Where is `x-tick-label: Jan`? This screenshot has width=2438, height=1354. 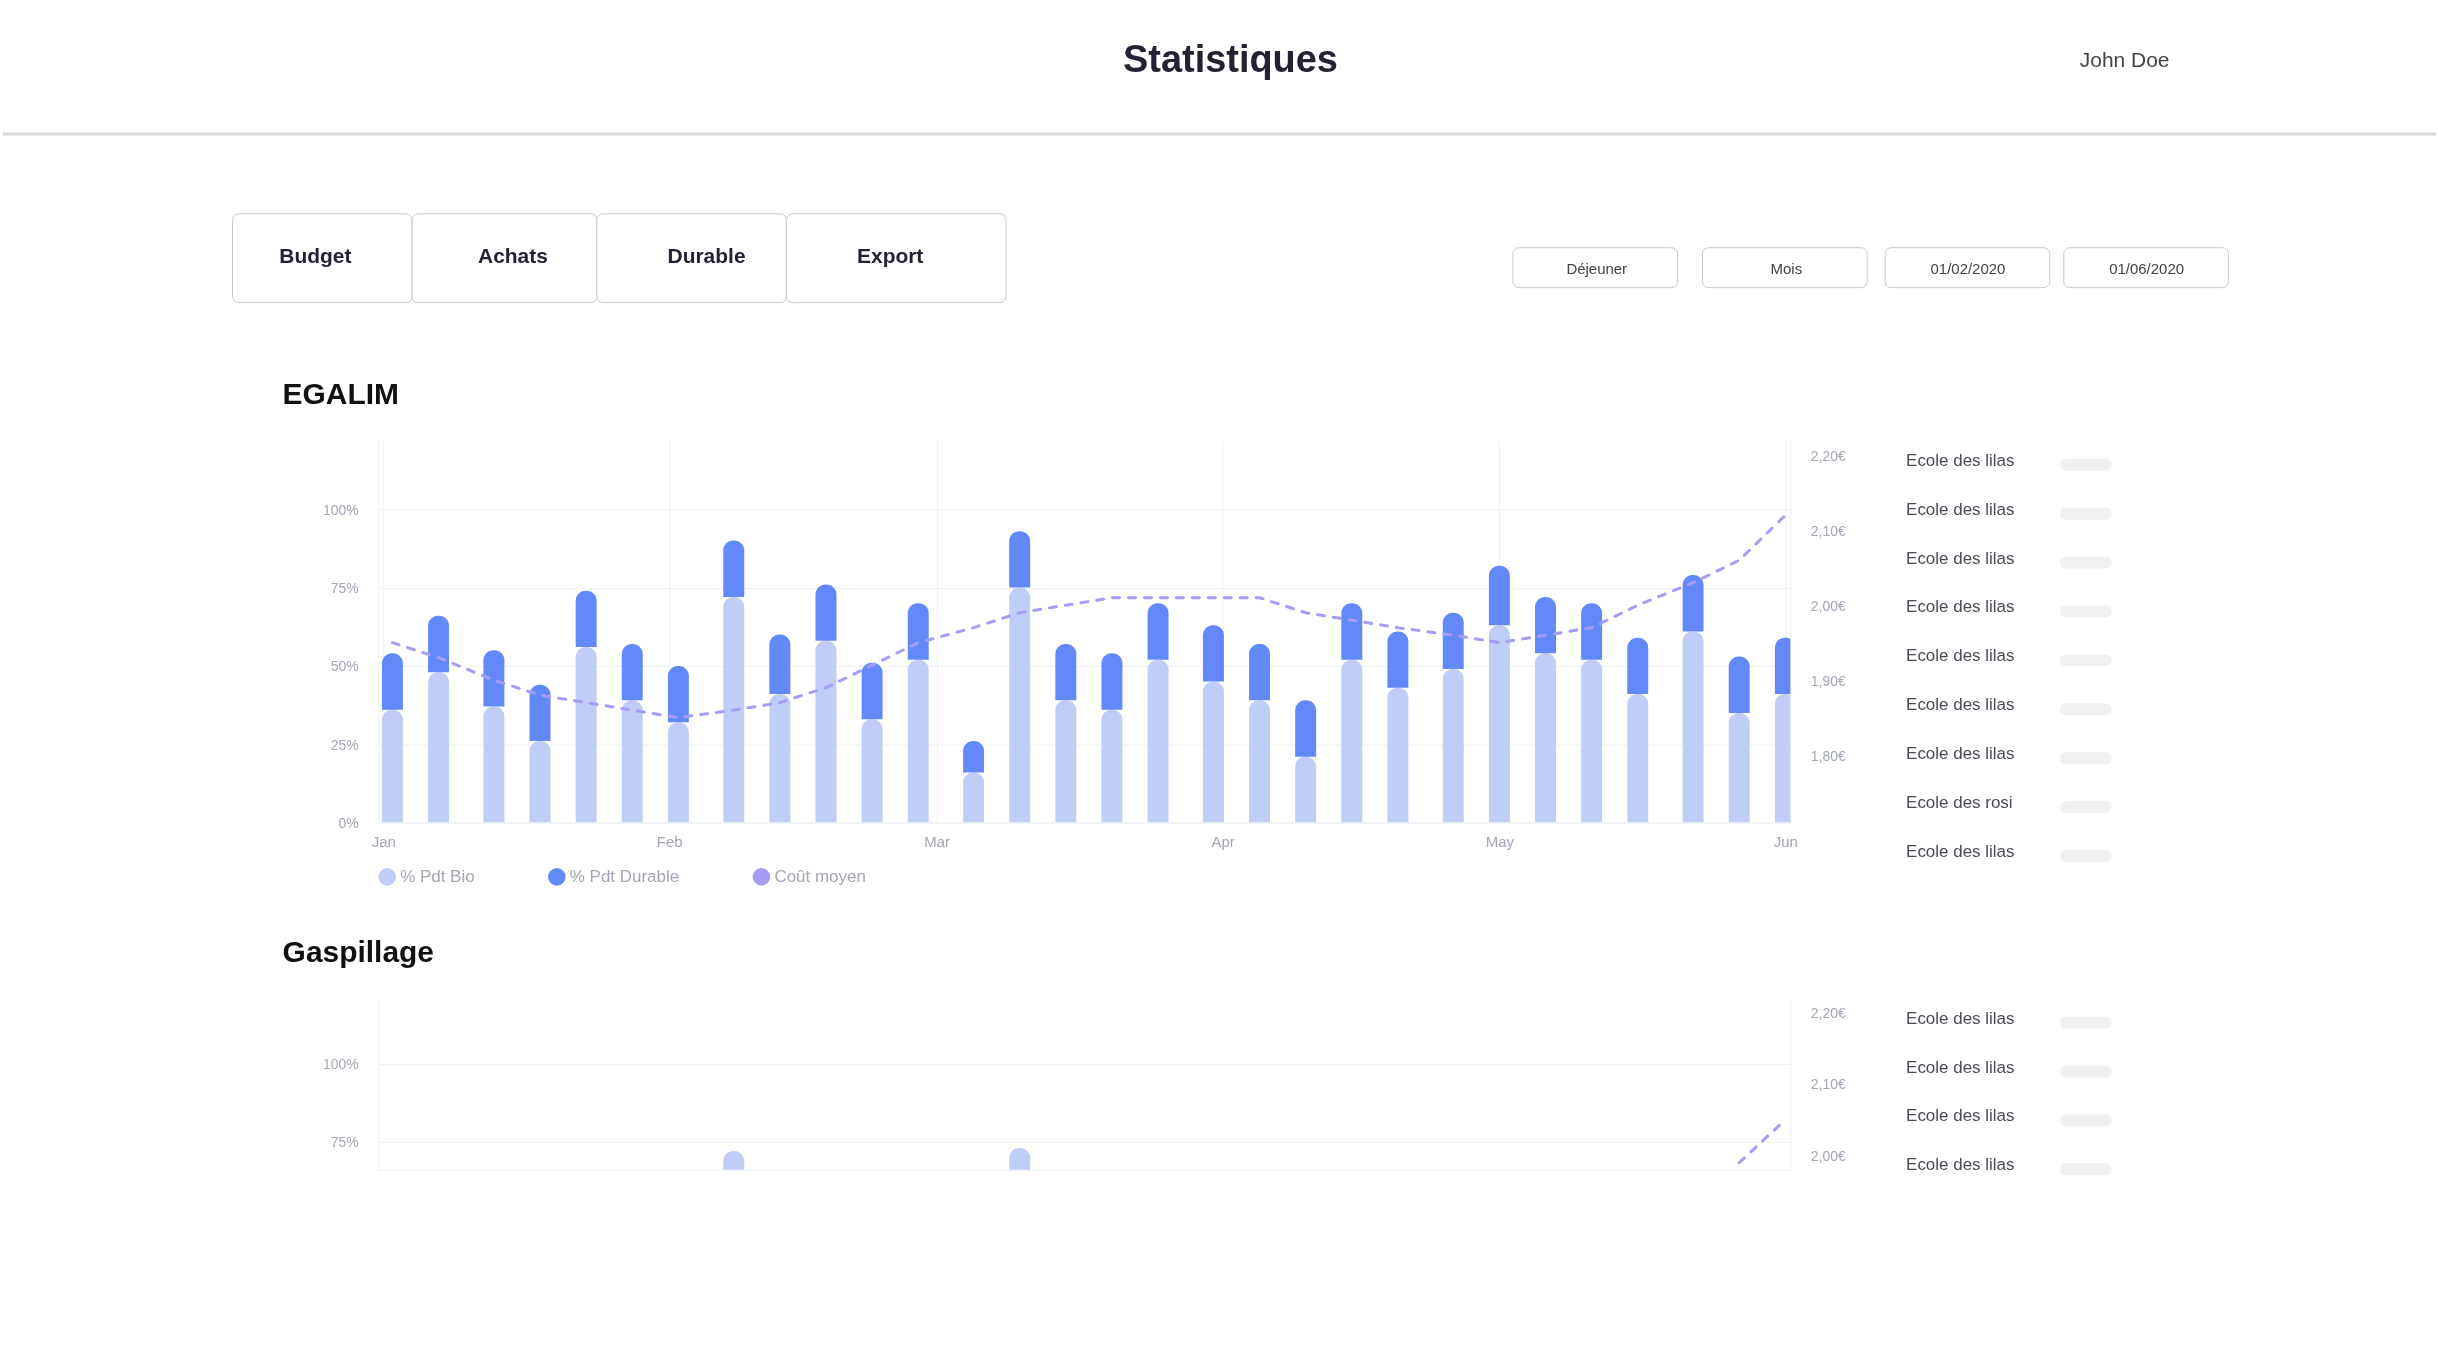
x-tick-label: Jan is located at coordinates (383, 841).